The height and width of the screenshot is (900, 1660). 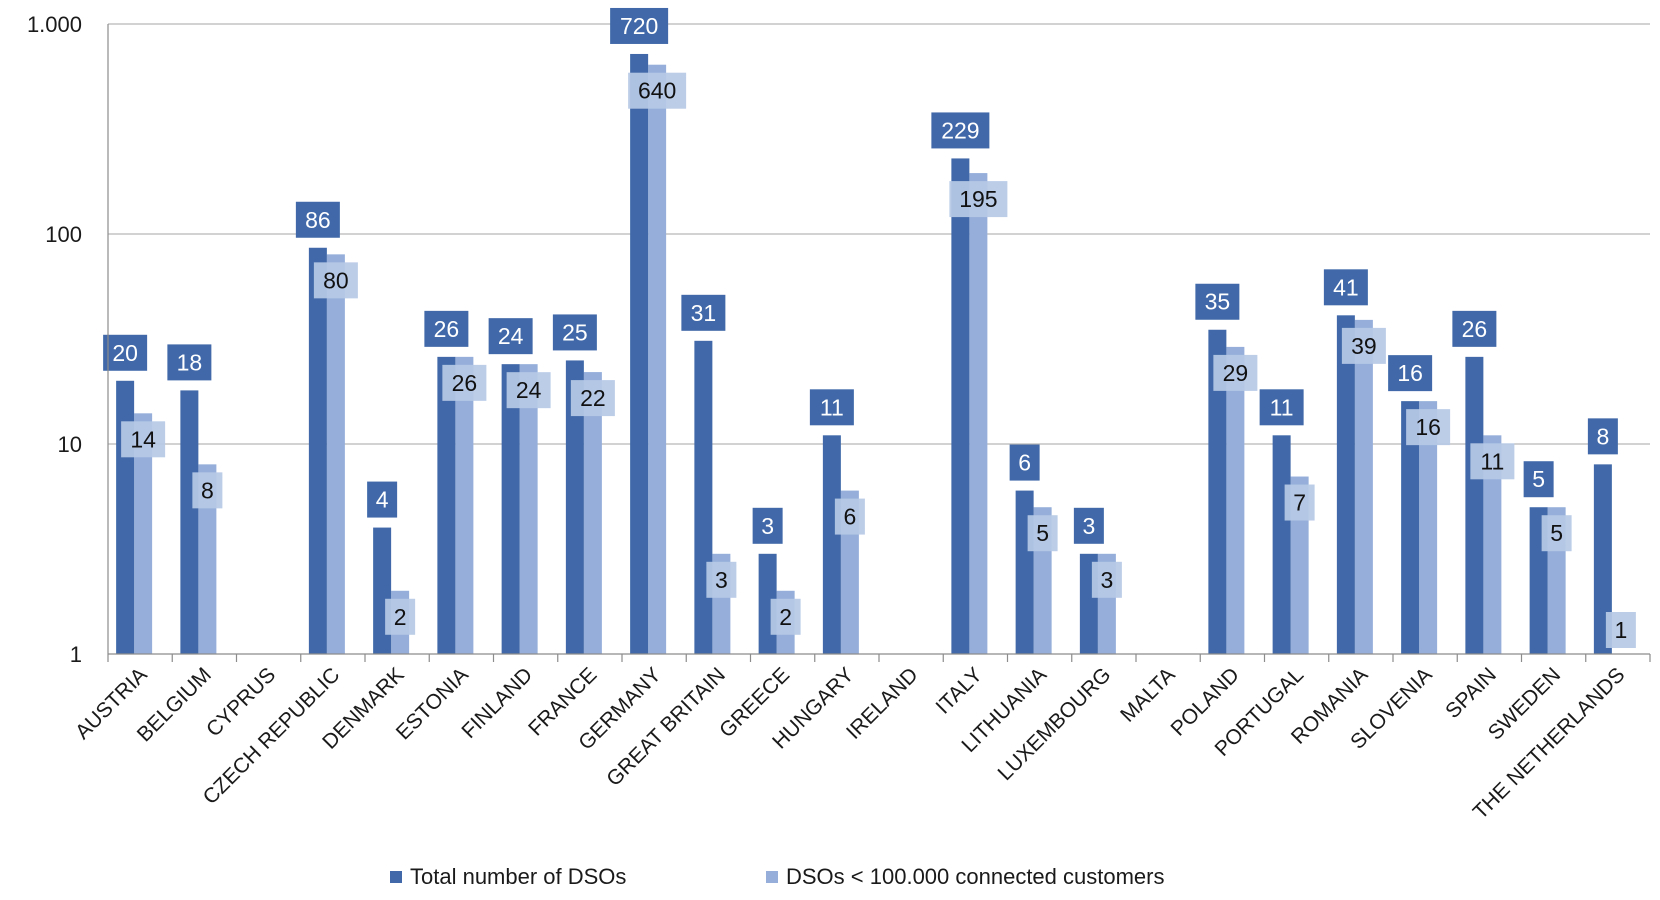 What do you see at coordinates (1148, 695) in the screenshot?
I see `category-label: MALTA` at bounding box center [1148, 695].